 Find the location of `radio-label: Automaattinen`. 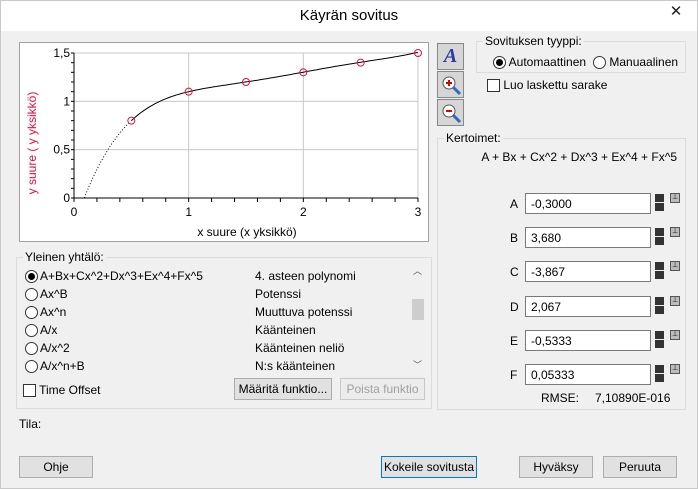

radio-label: Automaattinen is located at coordinates (547, 62).